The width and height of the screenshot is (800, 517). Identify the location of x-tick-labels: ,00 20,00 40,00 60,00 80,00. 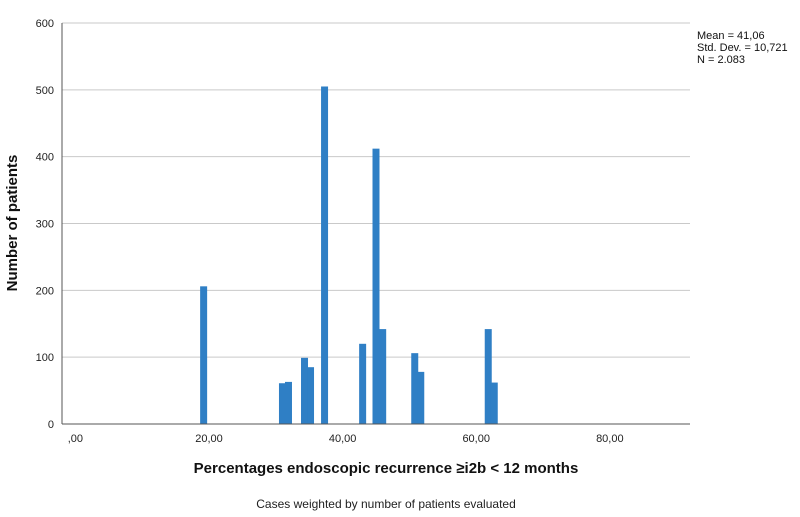
(346, 439).